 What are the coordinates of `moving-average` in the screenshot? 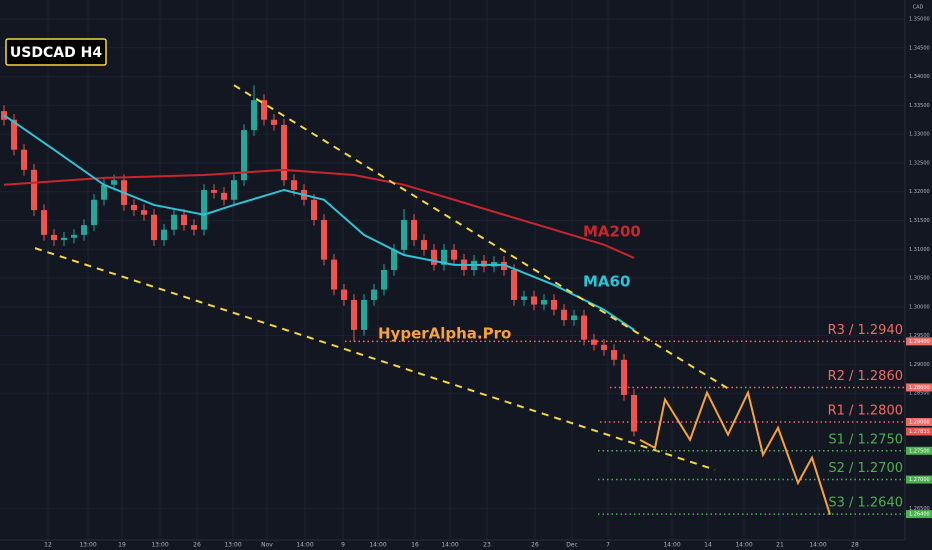 It's located at (319, 213).